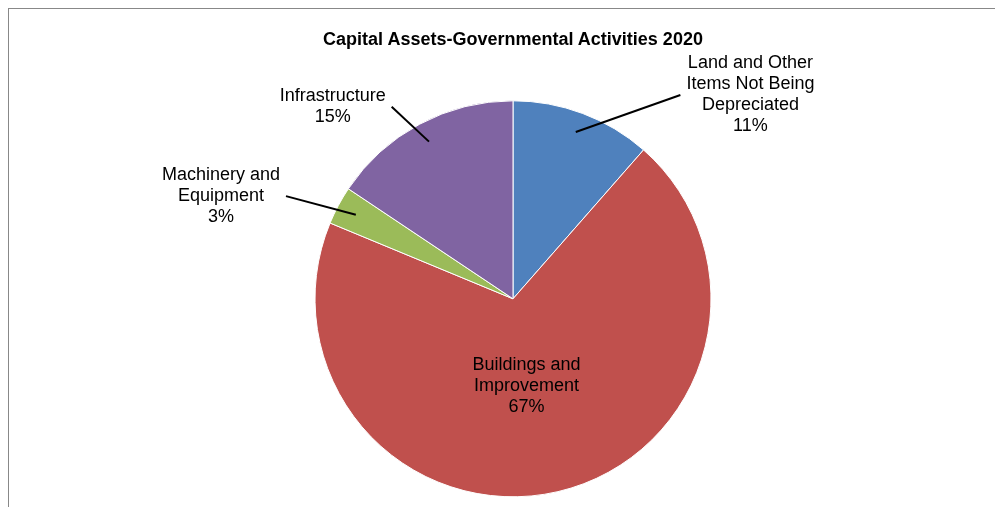 This screenshot has height=514, width=1002. What do you see at coordinates (220, 216) in the screenshot?
I see `data-label: 3%` at bounding box center [220, 216].